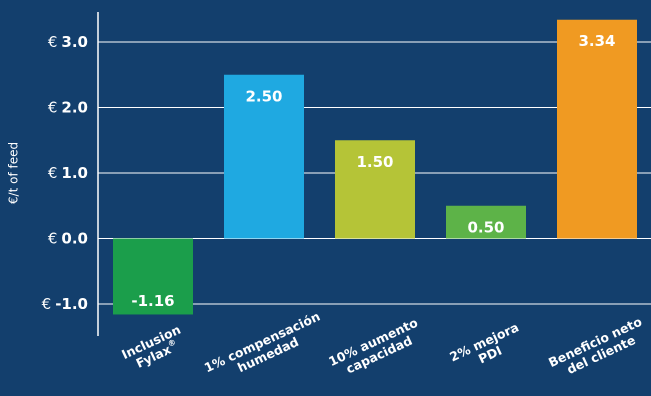 This screenshot has width=651, height=396. Describe the element at coordinates (71, 304) in the screenshot. I see `y-tick-value: -1.0` at that location.